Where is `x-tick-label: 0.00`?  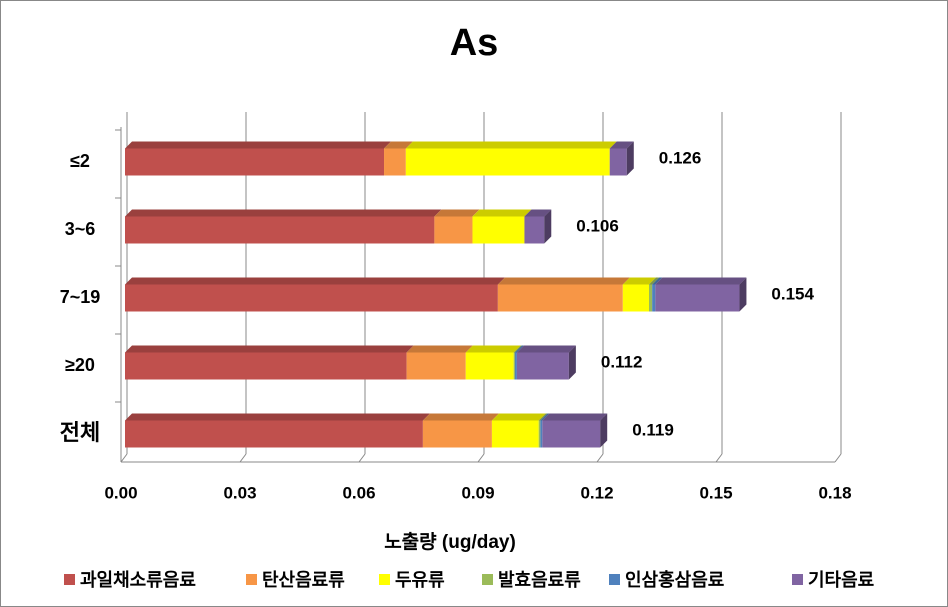
x-tick-label: 0.00 is located at coordinates (120, 492).